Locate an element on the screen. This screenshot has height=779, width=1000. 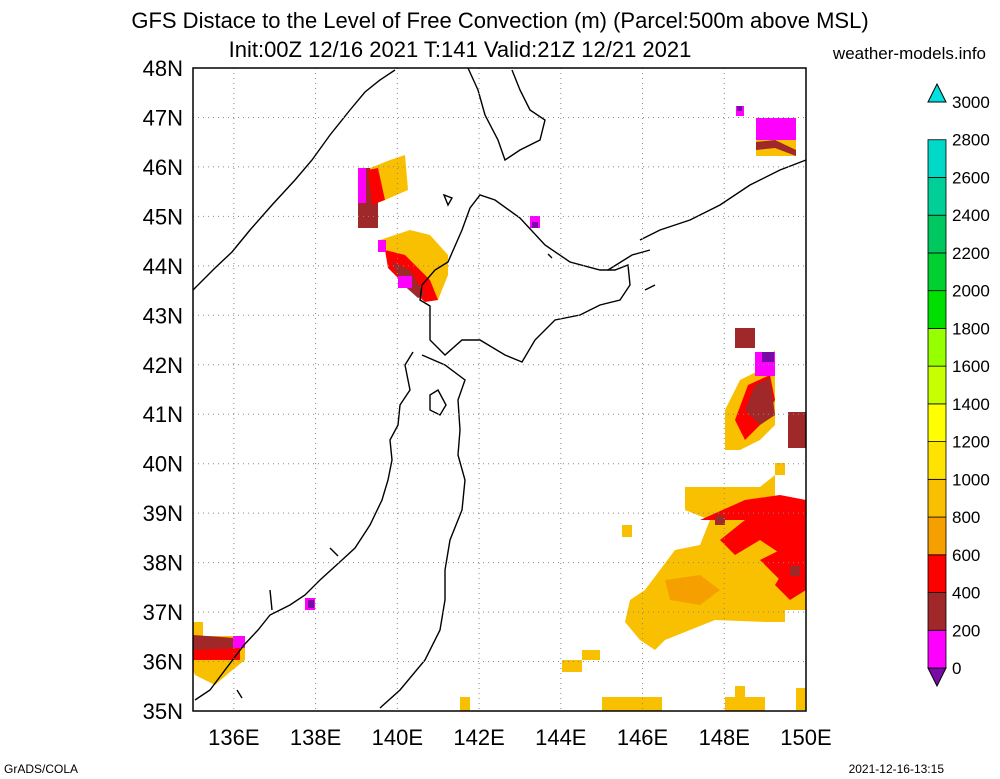
colorbar-label: 1600 is located at coordinates (971, 366).